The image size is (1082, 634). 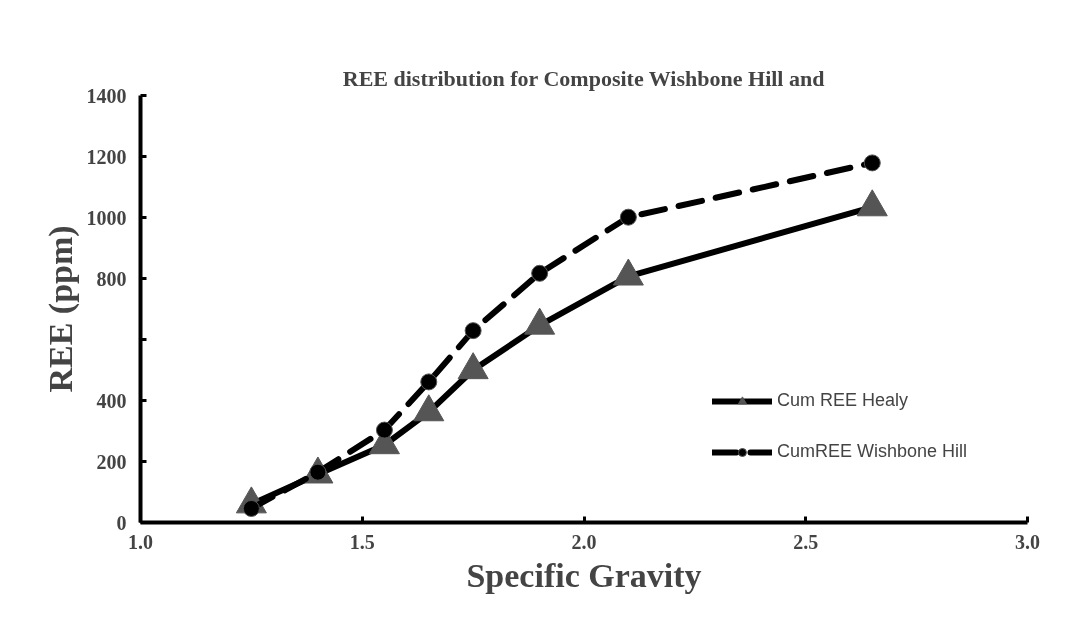 I want to click on y-tick-label: 200, so click(x=111, y=461).